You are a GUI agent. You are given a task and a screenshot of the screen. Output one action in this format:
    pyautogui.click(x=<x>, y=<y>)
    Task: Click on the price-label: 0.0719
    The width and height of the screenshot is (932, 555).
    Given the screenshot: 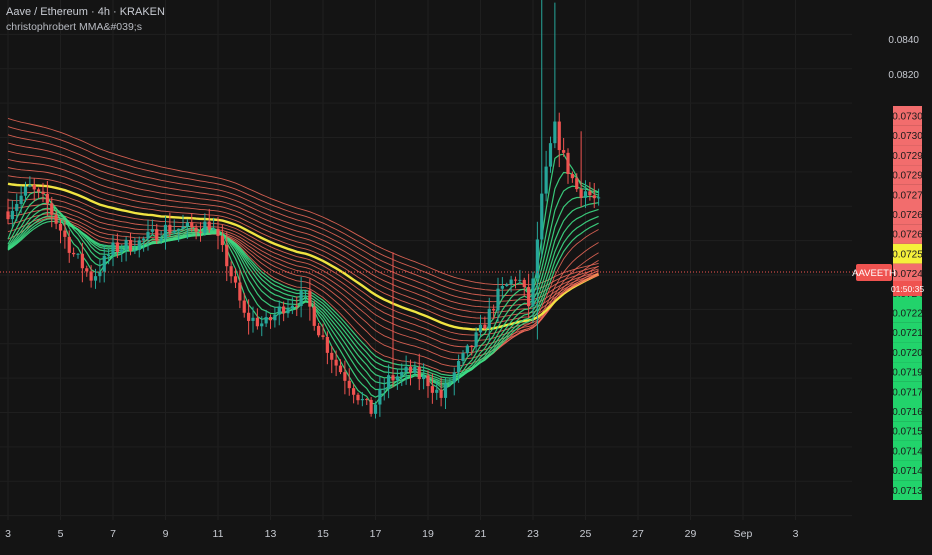 What is the action you would take?
    pyautogui.click(x=907, y=373)
    